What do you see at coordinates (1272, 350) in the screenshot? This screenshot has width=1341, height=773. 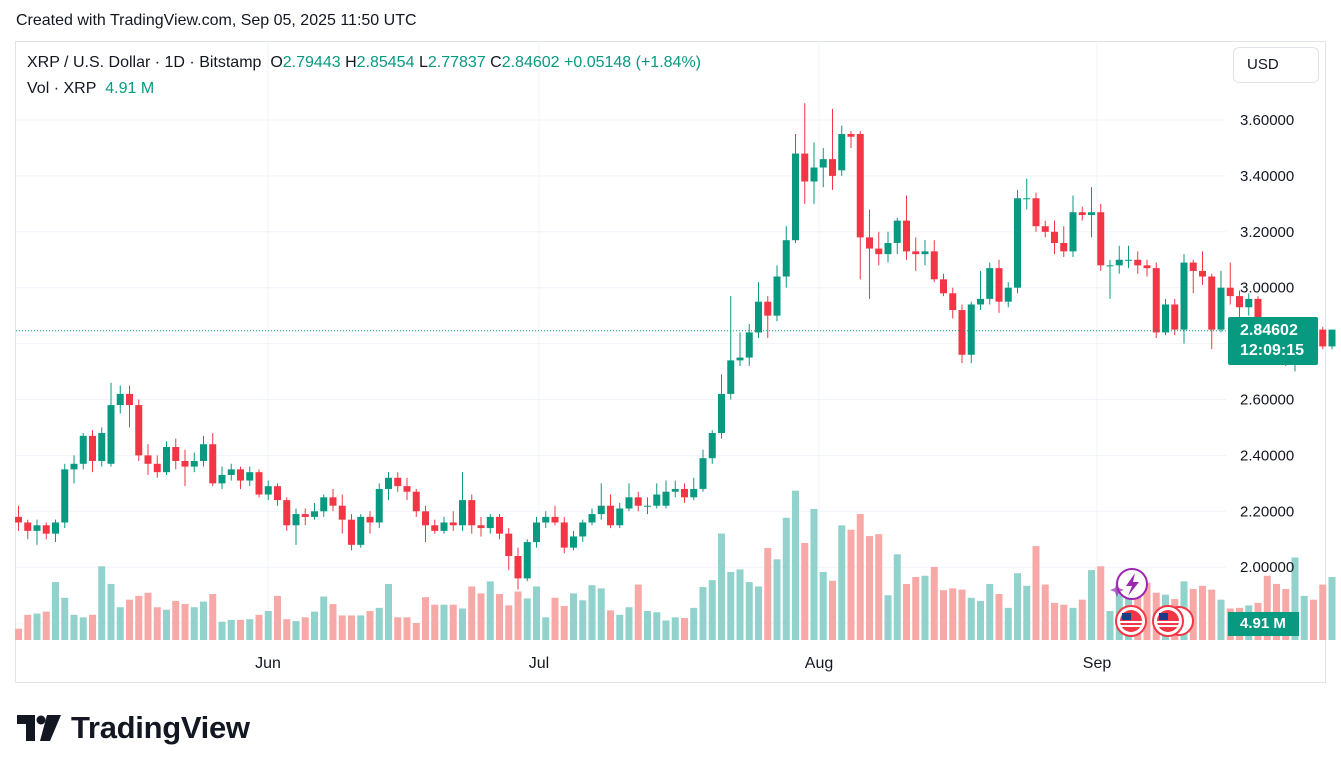 I see `bar-countdown: 12:09:15` at bounding box center [1272, 350].